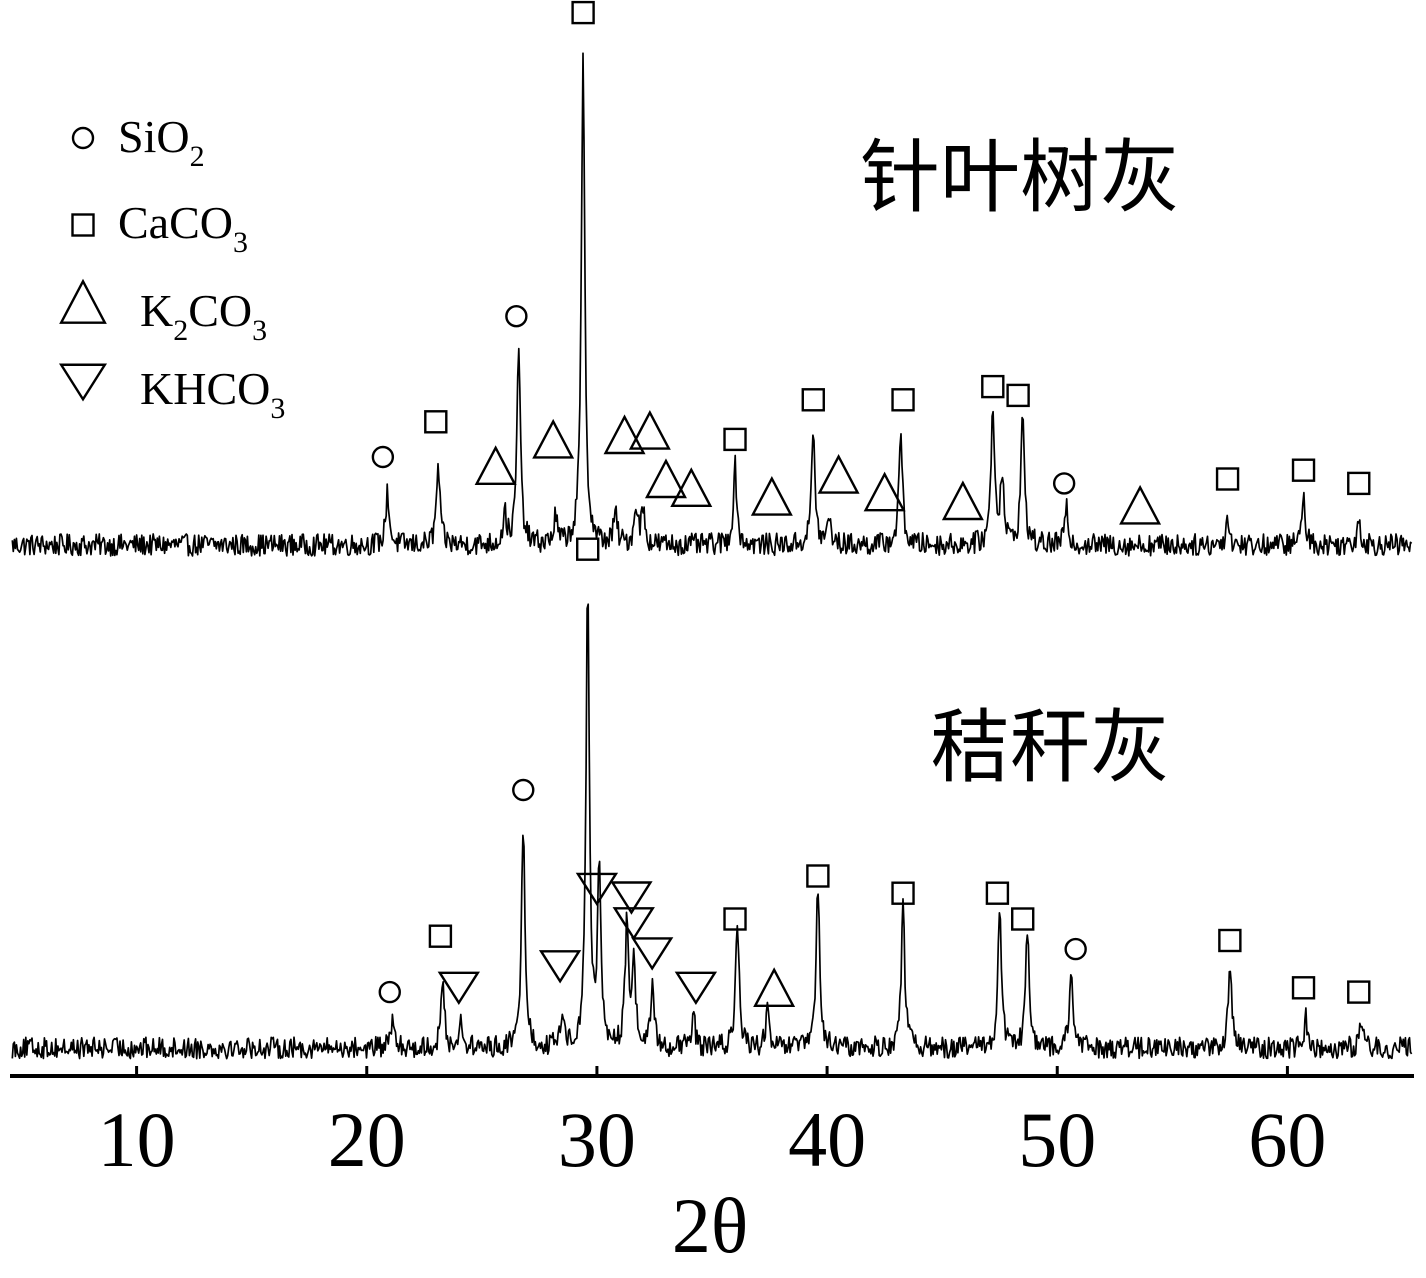  I want to click on legend-symbol-square, so click(83, 225).